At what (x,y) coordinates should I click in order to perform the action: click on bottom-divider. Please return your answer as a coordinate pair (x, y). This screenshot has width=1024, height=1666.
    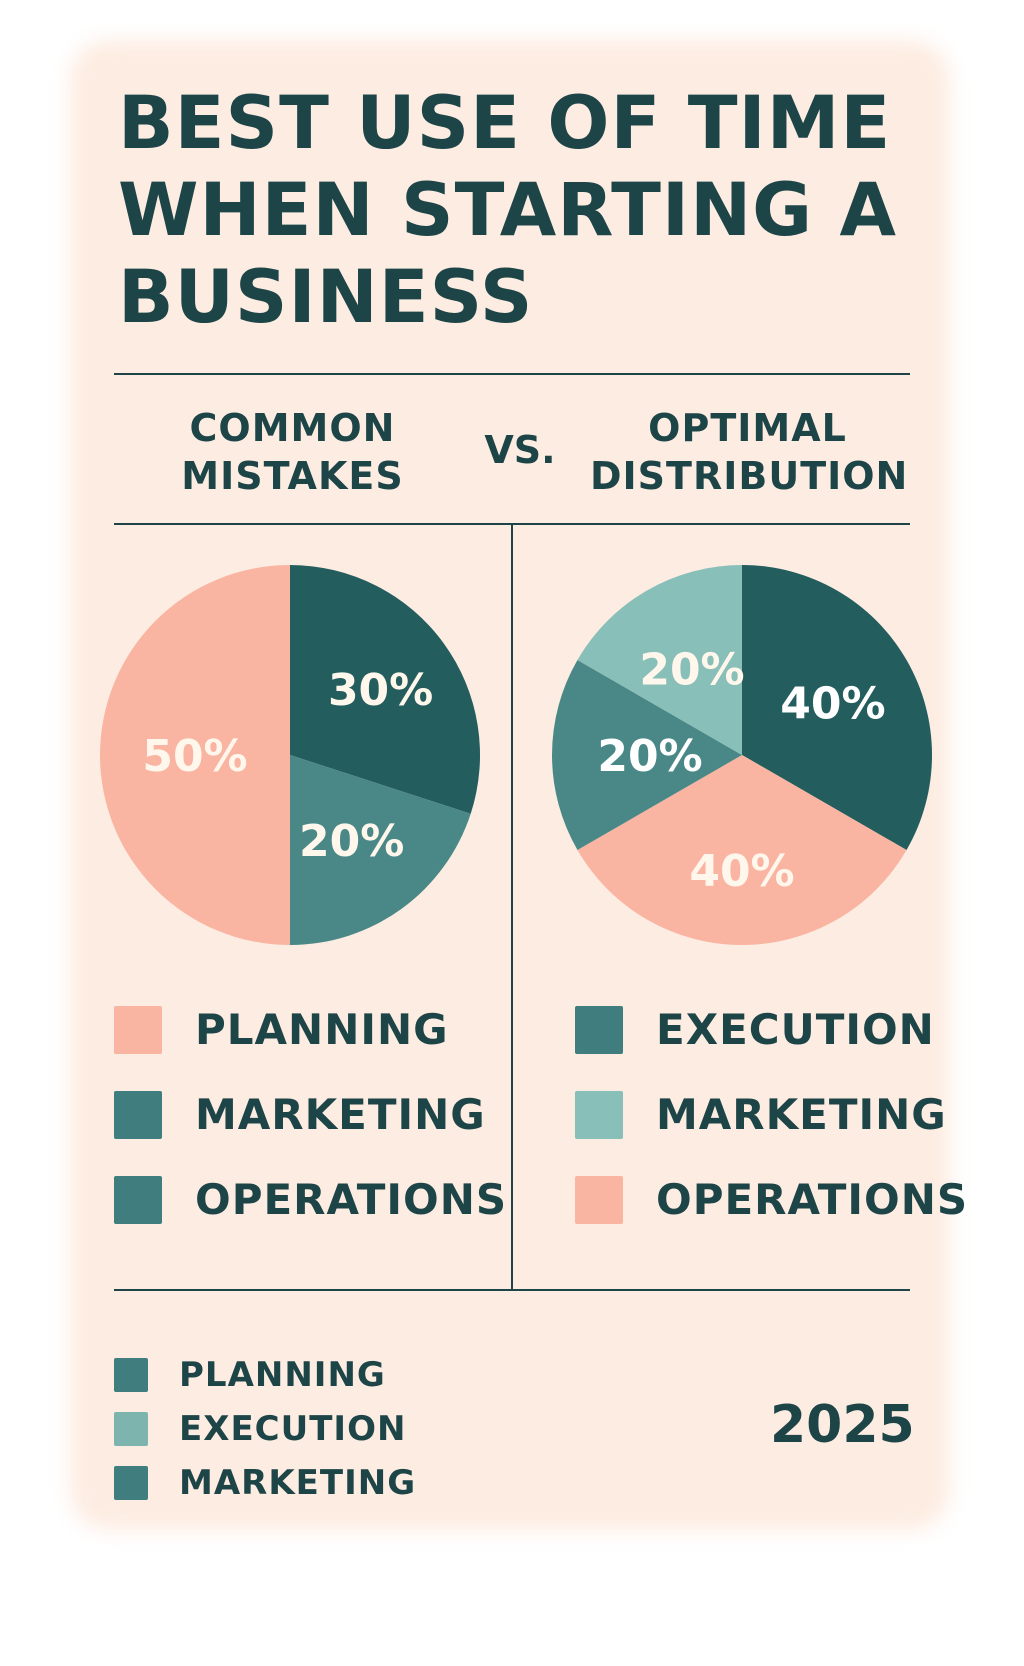
    Looking at the image, I should click on (512, 1290).